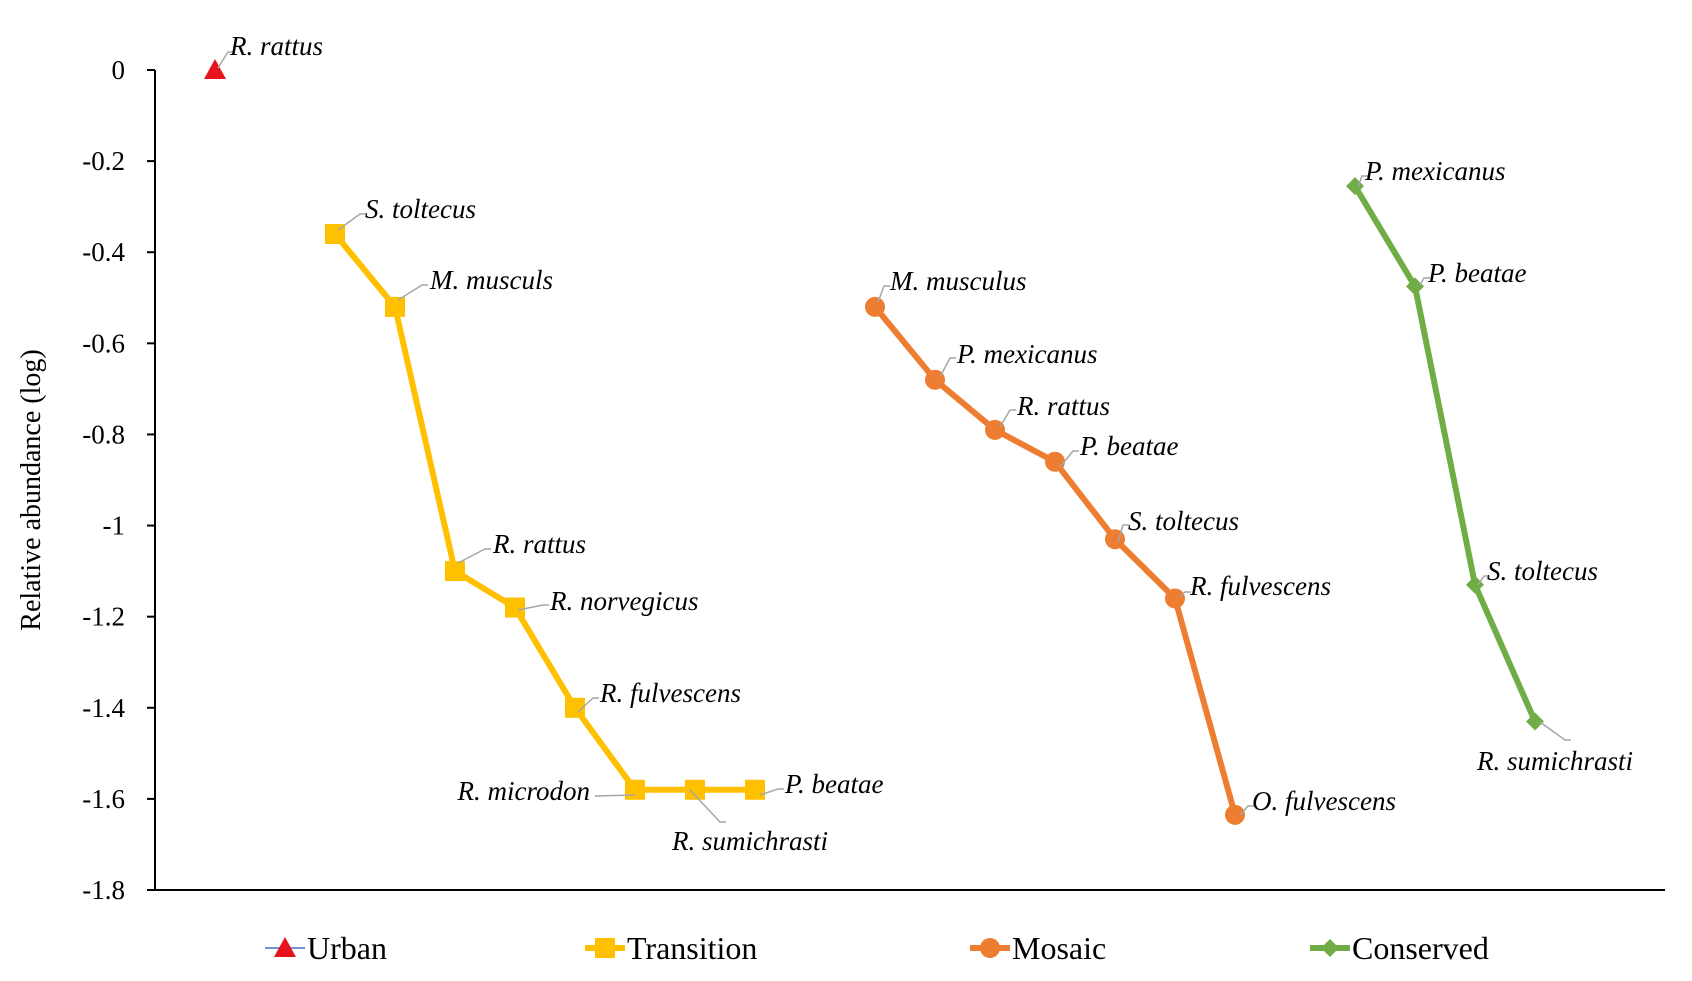 This screenshot has width=1692, height=981. What do you see at coordinates (491, 280) in the screenshot?
I see `data-label: M. musculs` at bounding box center [491, 280].